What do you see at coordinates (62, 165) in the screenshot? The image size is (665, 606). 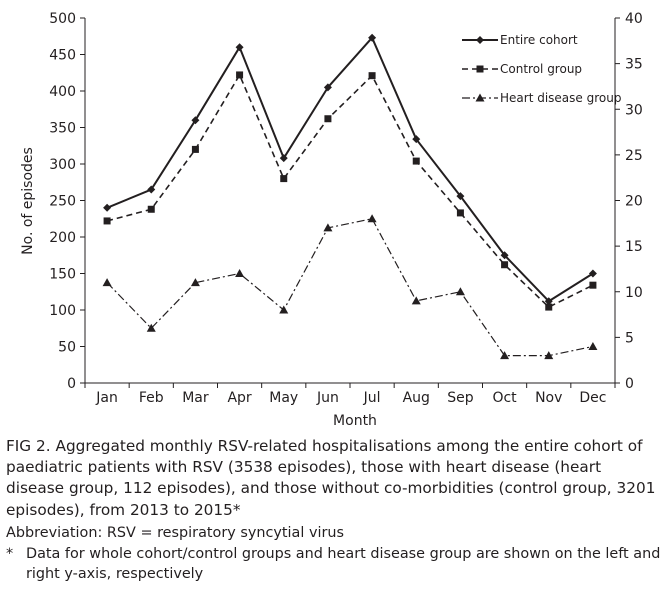 I see `left-tick-label: 300` at bounding box center [62, 165].